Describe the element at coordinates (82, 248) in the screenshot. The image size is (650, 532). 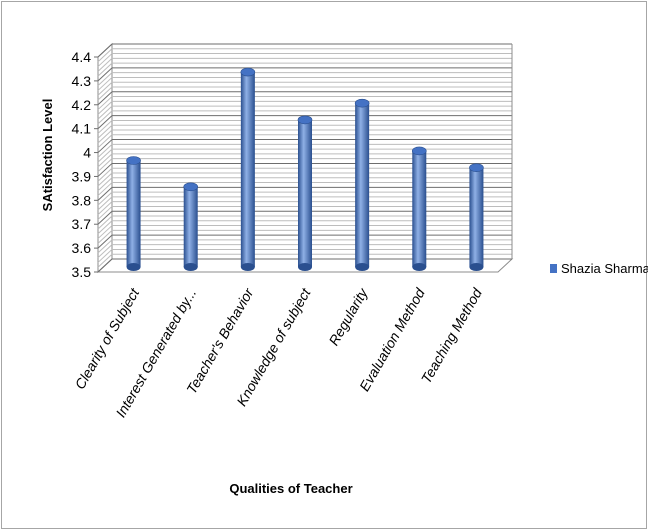
I see `y-tick-label: 3.6` at that location.